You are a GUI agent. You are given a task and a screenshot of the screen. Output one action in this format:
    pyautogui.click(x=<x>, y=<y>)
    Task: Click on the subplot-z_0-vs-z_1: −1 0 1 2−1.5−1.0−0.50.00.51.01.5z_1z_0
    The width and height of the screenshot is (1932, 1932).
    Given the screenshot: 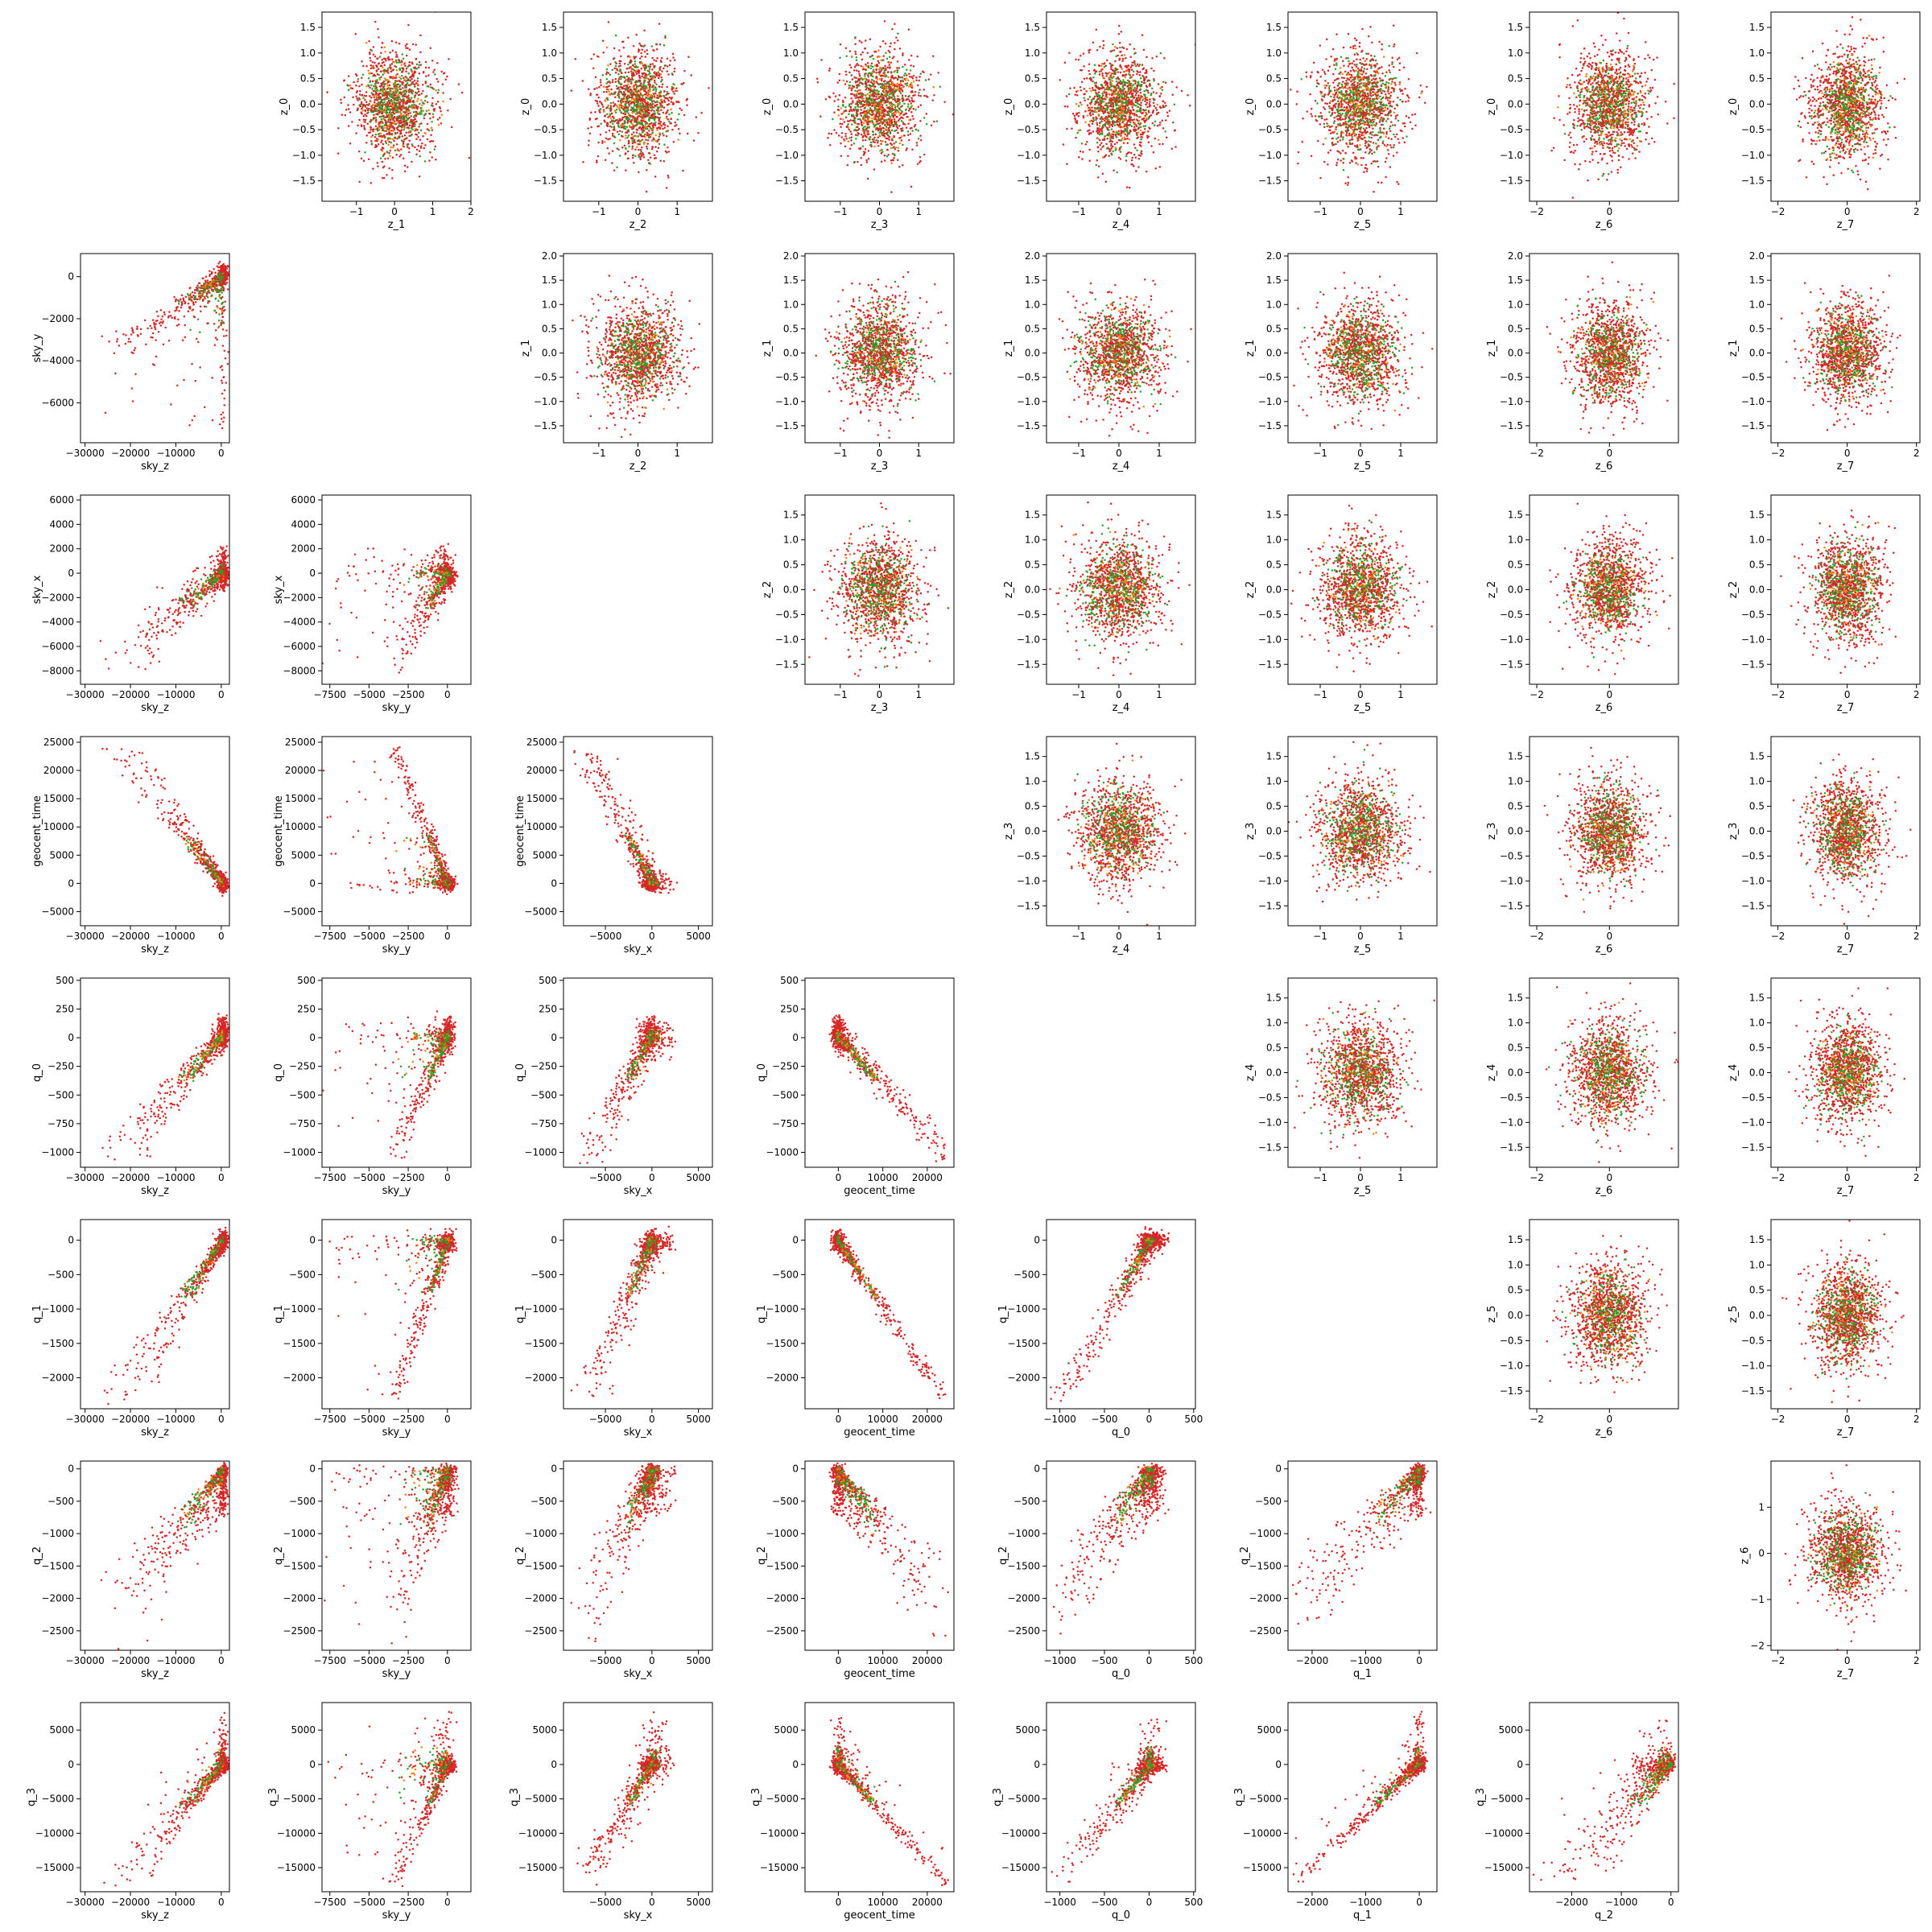 What is the action you would take?
    pyautogui.click(x=376, y=121)
    